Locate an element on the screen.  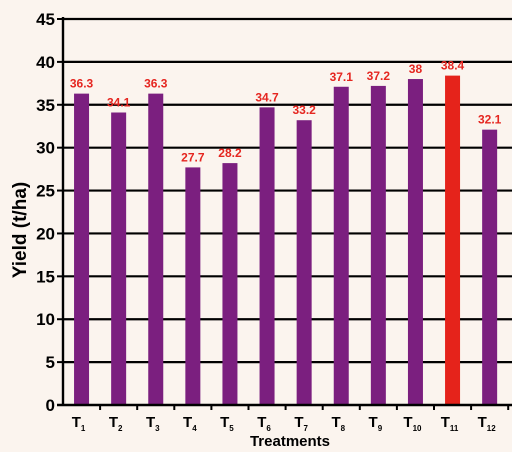
x-tick-label: T5 is located at coordinates (227, 423).